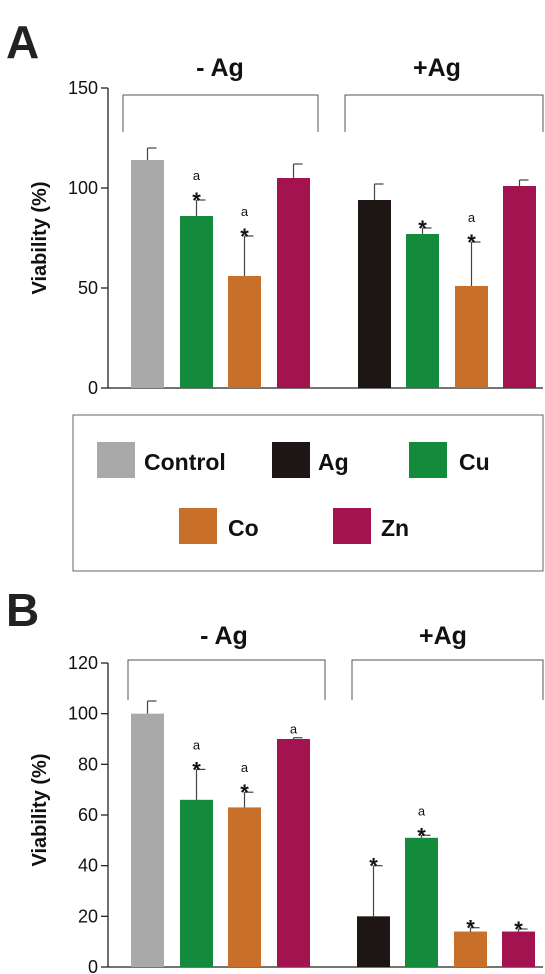 Image resolution: width=545 pixels, height=974 pixels. Describe the element at coordinates (220, 68) in the screenshot. I see `group-label-minus-ag-a: - Ag` at that location.